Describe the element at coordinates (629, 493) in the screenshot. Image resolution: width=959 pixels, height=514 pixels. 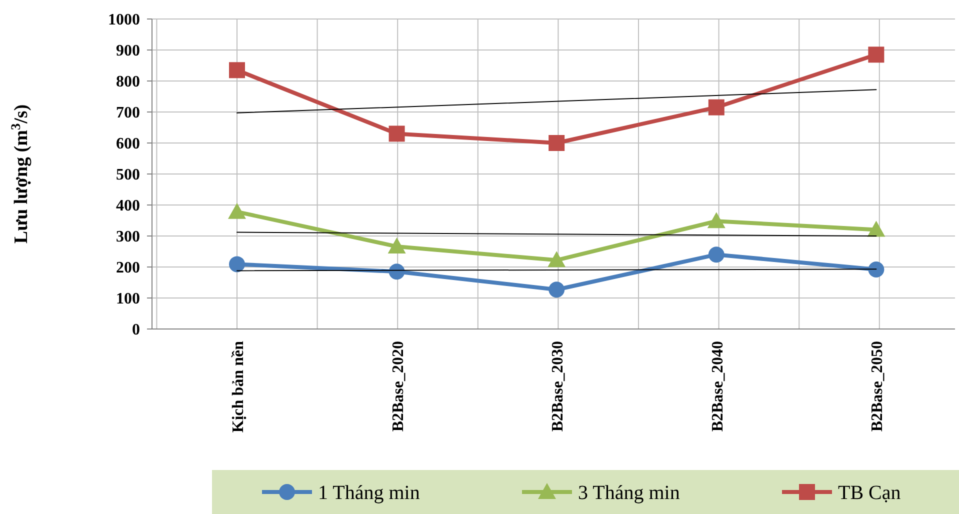
I see `legend-label: 3 Tháng min` at that location.